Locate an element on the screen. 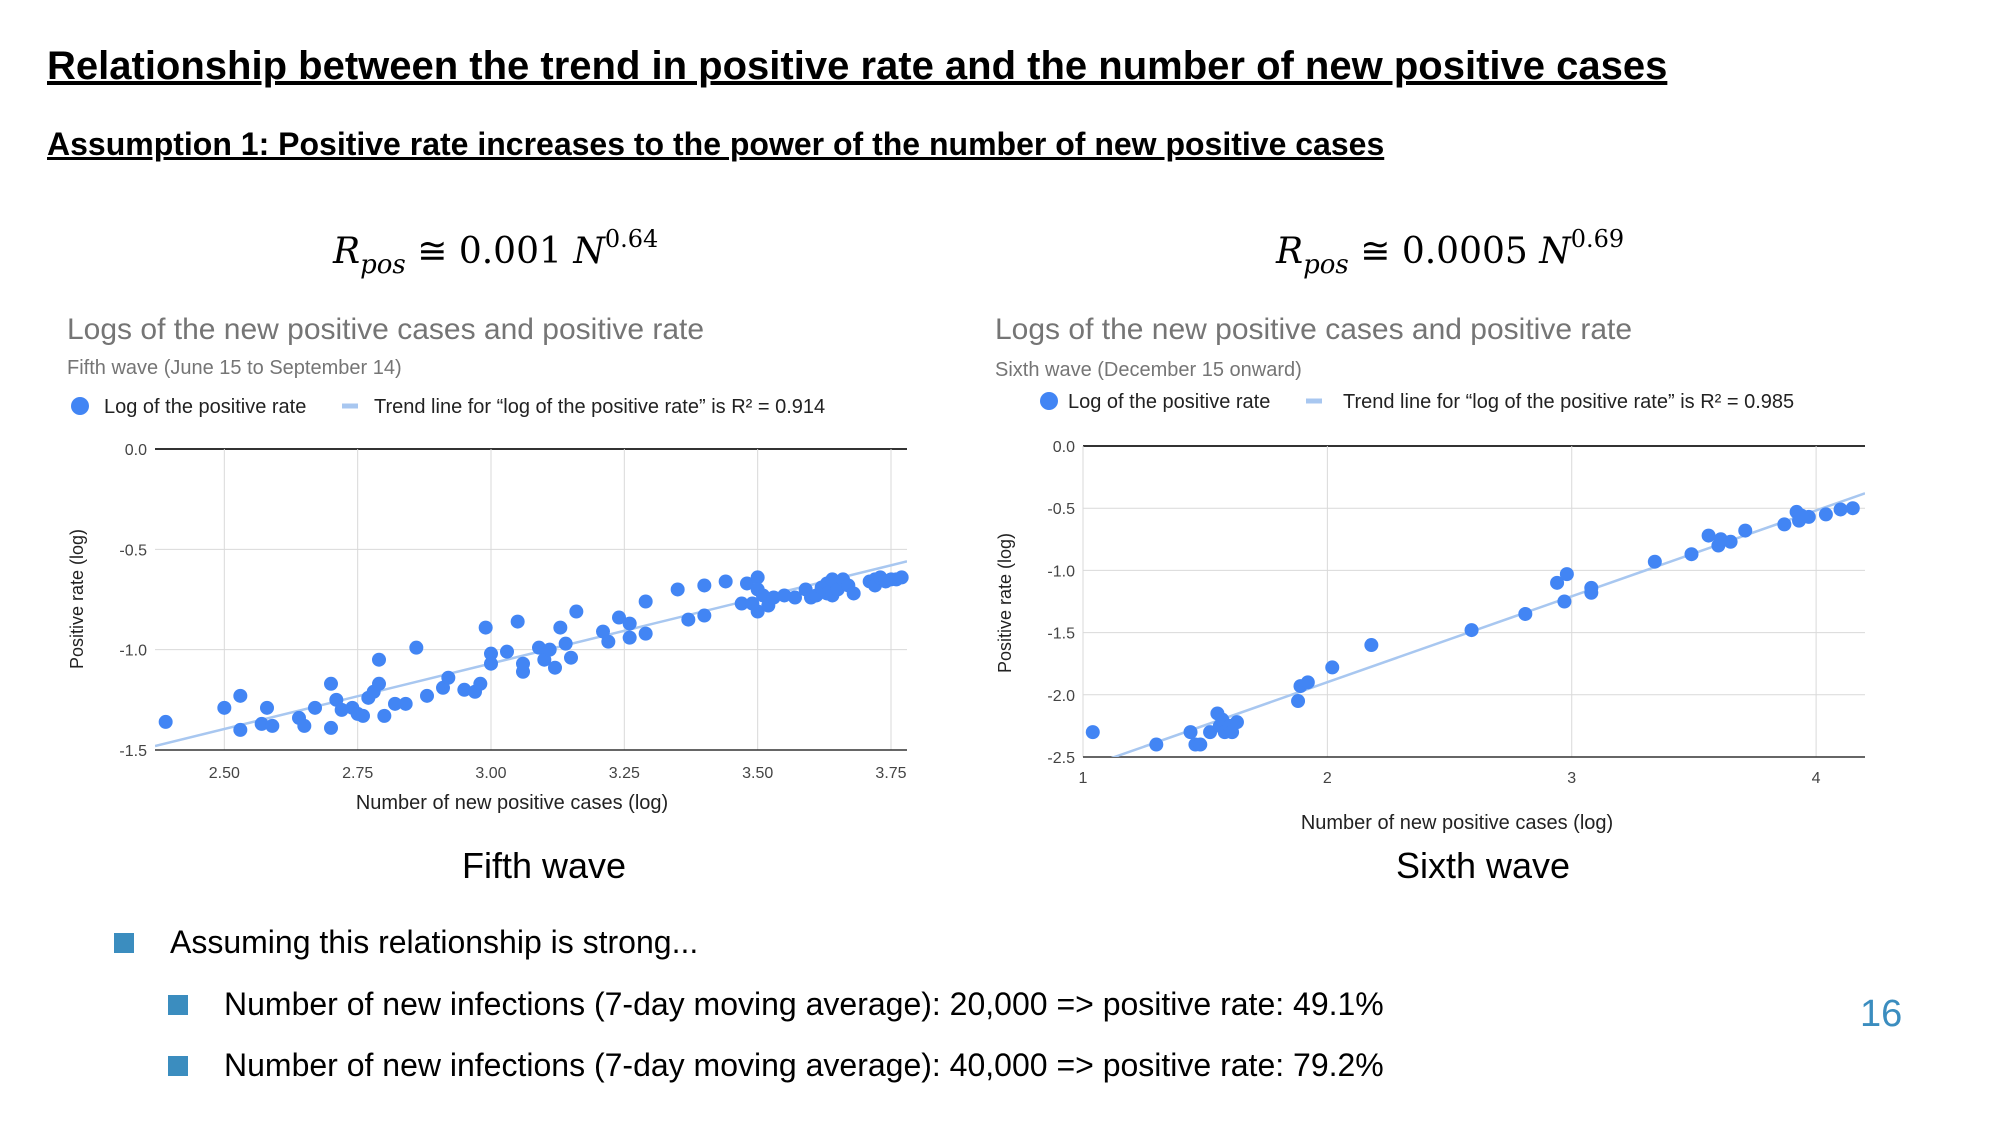 Image resolution: width=2000 pixels, height=1125 pixels. x-tick-label: 2.75 is located at coordinates (357, 773).